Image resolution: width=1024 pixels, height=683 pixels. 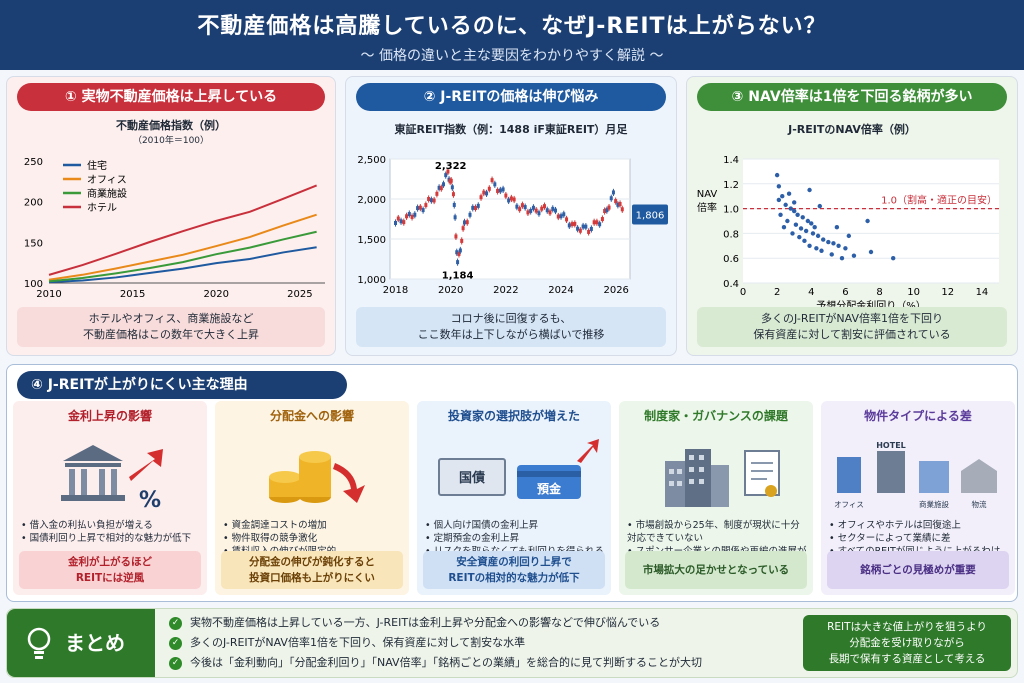 What do you see at coordinates (716, 416) in the screenshot?
I see `card4-title: 制度家・ガバナンスの課題` at bounding box center [716, 416].